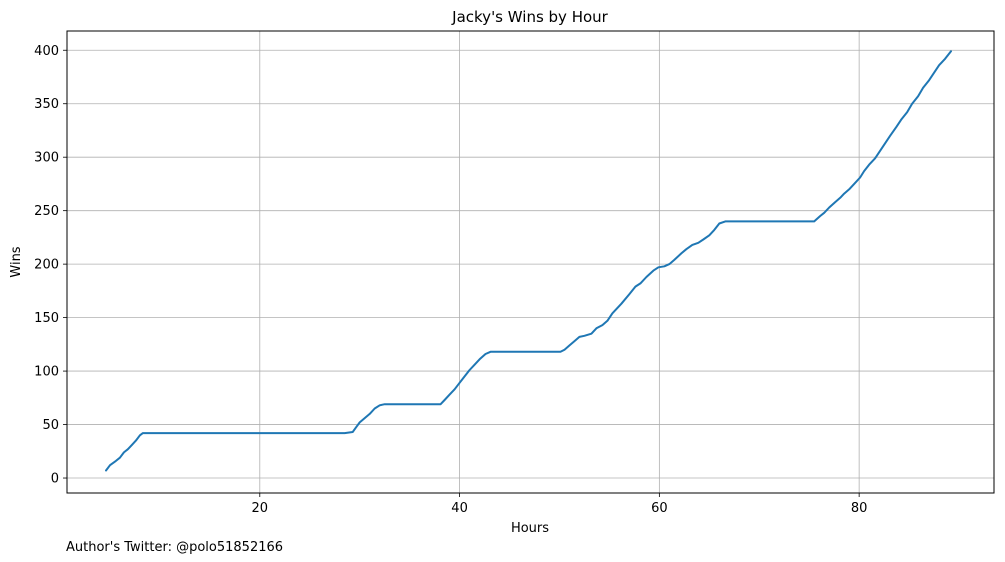 This screenshot has height=562, width=1005. What do you see at coordinates (46, 211) in the screenshot?
I see `y-tick-label: 250` at bounding box center [46, 211].